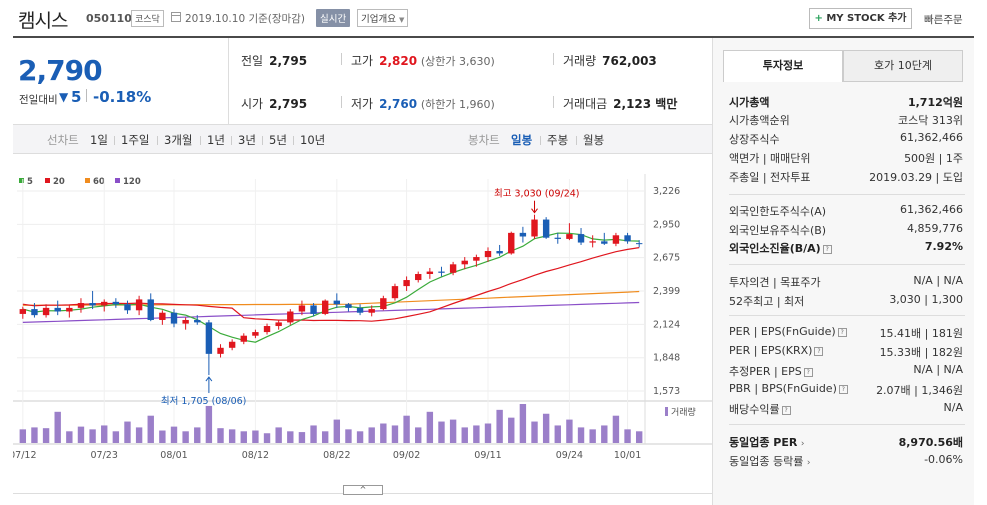 The image size is (987, 505). Describe the element at coordinates (849, 443) in the screenshot. I see `row-sector-per: 동일업종 PER › 8,970.56배` at that location.